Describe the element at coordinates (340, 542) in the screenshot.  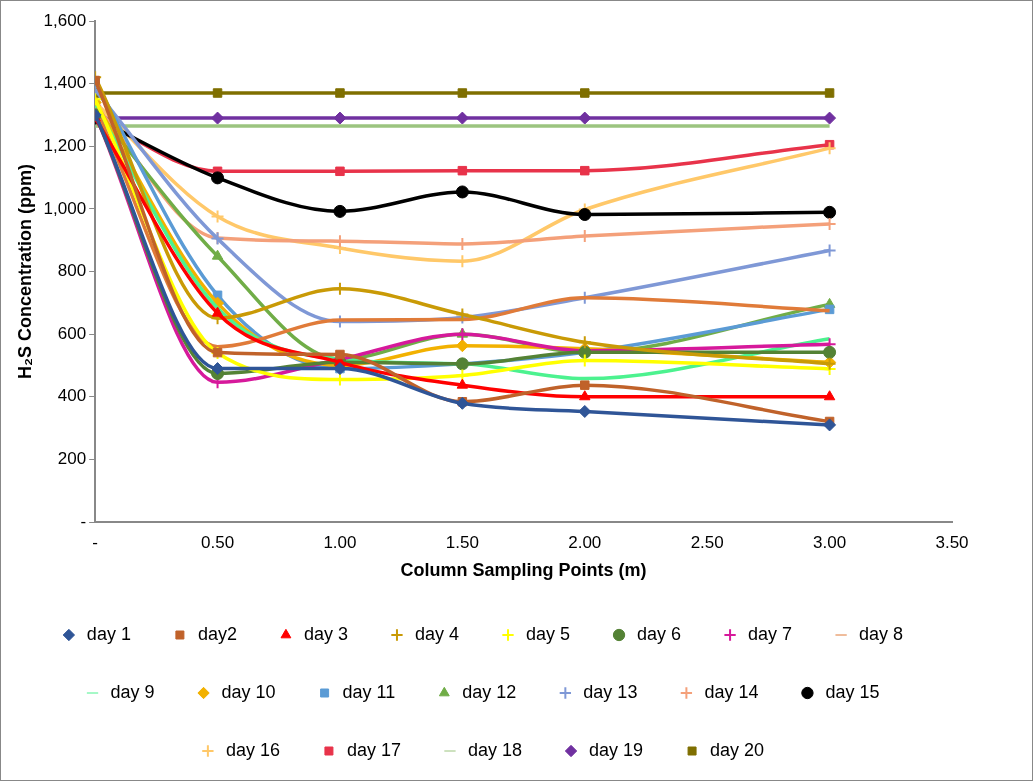
I see `x-tick-label: 1.00` at that location.